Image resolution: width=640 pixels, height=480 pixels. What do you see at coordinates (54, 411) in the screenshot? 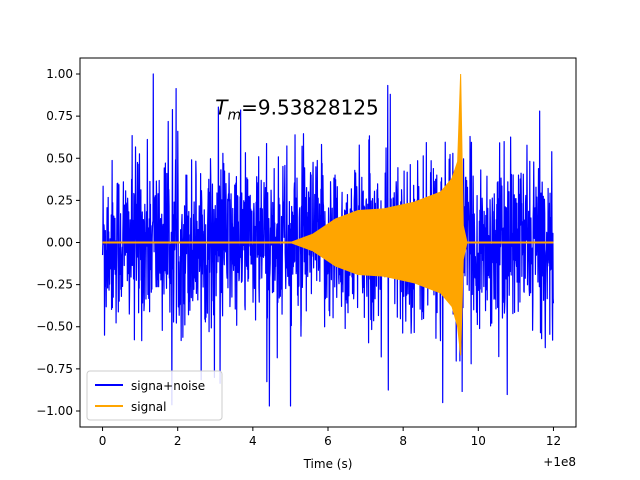
I see `y-tick-label: −1.00` at bounding box center [54, 411].